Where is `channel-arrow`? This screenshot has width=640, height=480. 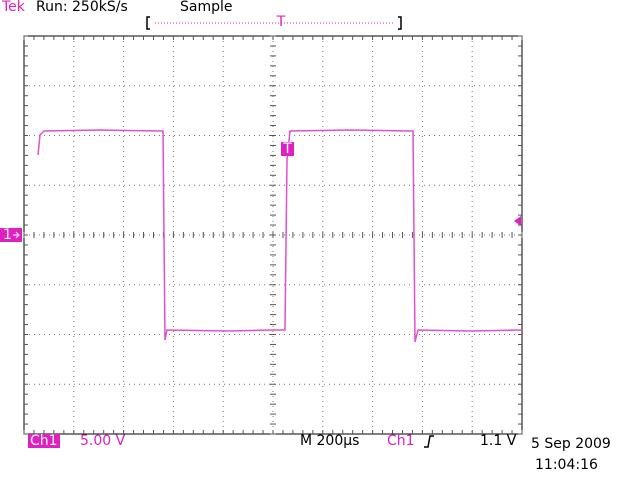
channel-arrow is located at coordinates (16, 235).